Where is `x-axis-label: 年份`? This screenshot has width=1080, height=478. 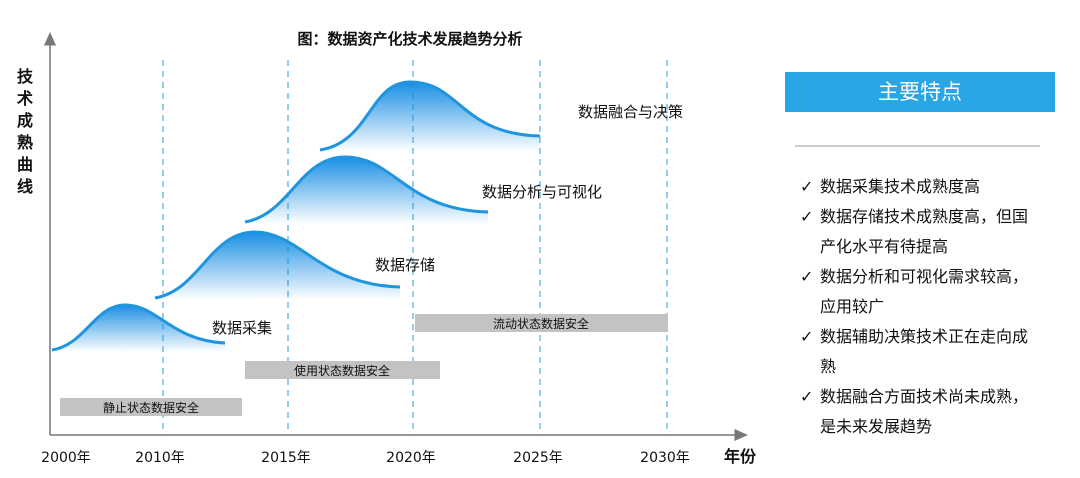
x-axis-label: 年份 is located at coordinates (740, 456).